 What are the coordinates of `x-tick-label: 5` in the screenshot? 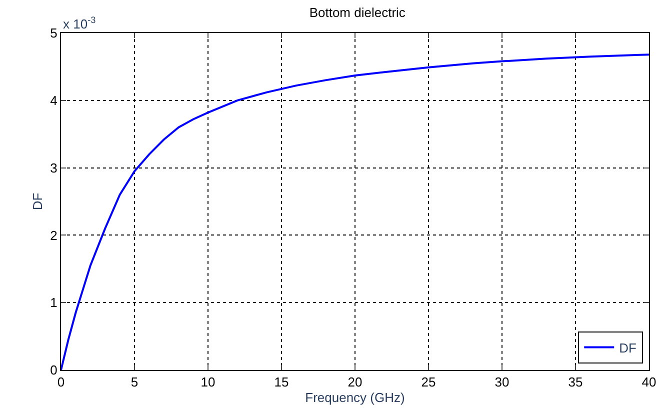 It's located at (134, 382).